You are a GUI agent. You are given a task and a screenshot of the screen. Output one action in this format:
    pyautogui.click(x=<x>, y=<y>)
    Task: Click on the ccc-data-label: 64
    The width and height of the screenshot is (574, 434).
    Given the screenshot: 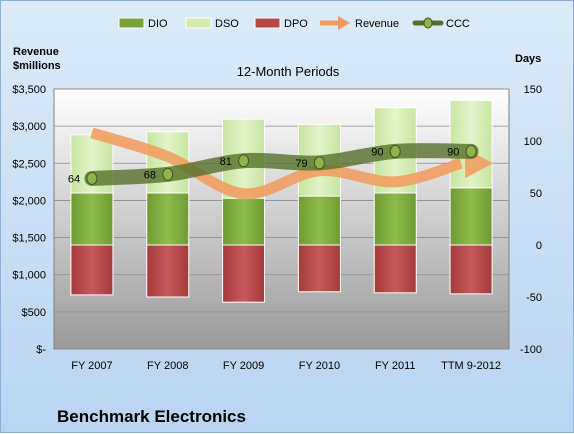 What is the action you would take?
    pyautogui.click(x=74, y=179)
    